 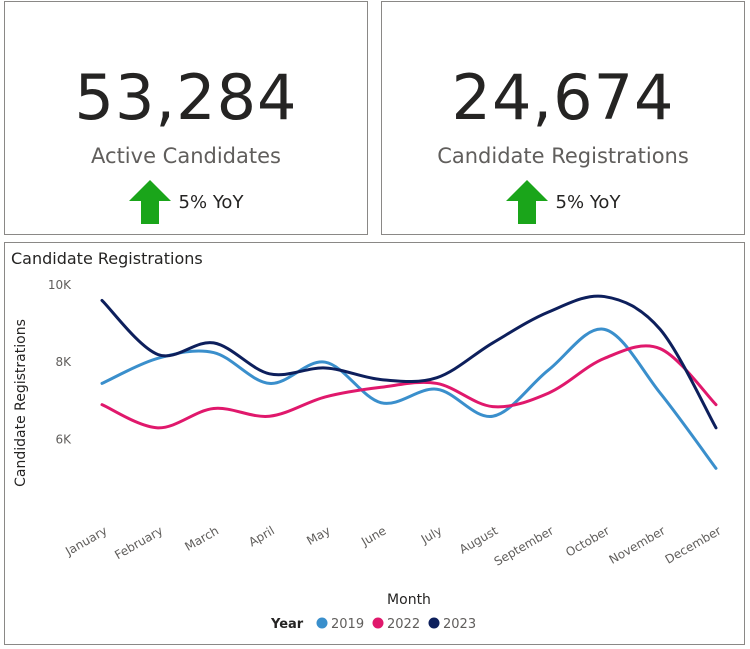 I want to click on legend: Year 2019 2022 2023, so click(x=373, y=624).